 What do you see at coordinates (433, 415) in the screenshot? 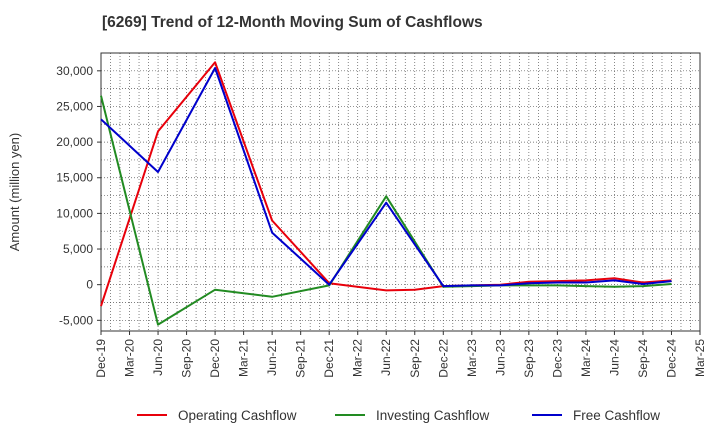
I see `legend-label: Investing Cashflow` at bounding box center [433, 415].